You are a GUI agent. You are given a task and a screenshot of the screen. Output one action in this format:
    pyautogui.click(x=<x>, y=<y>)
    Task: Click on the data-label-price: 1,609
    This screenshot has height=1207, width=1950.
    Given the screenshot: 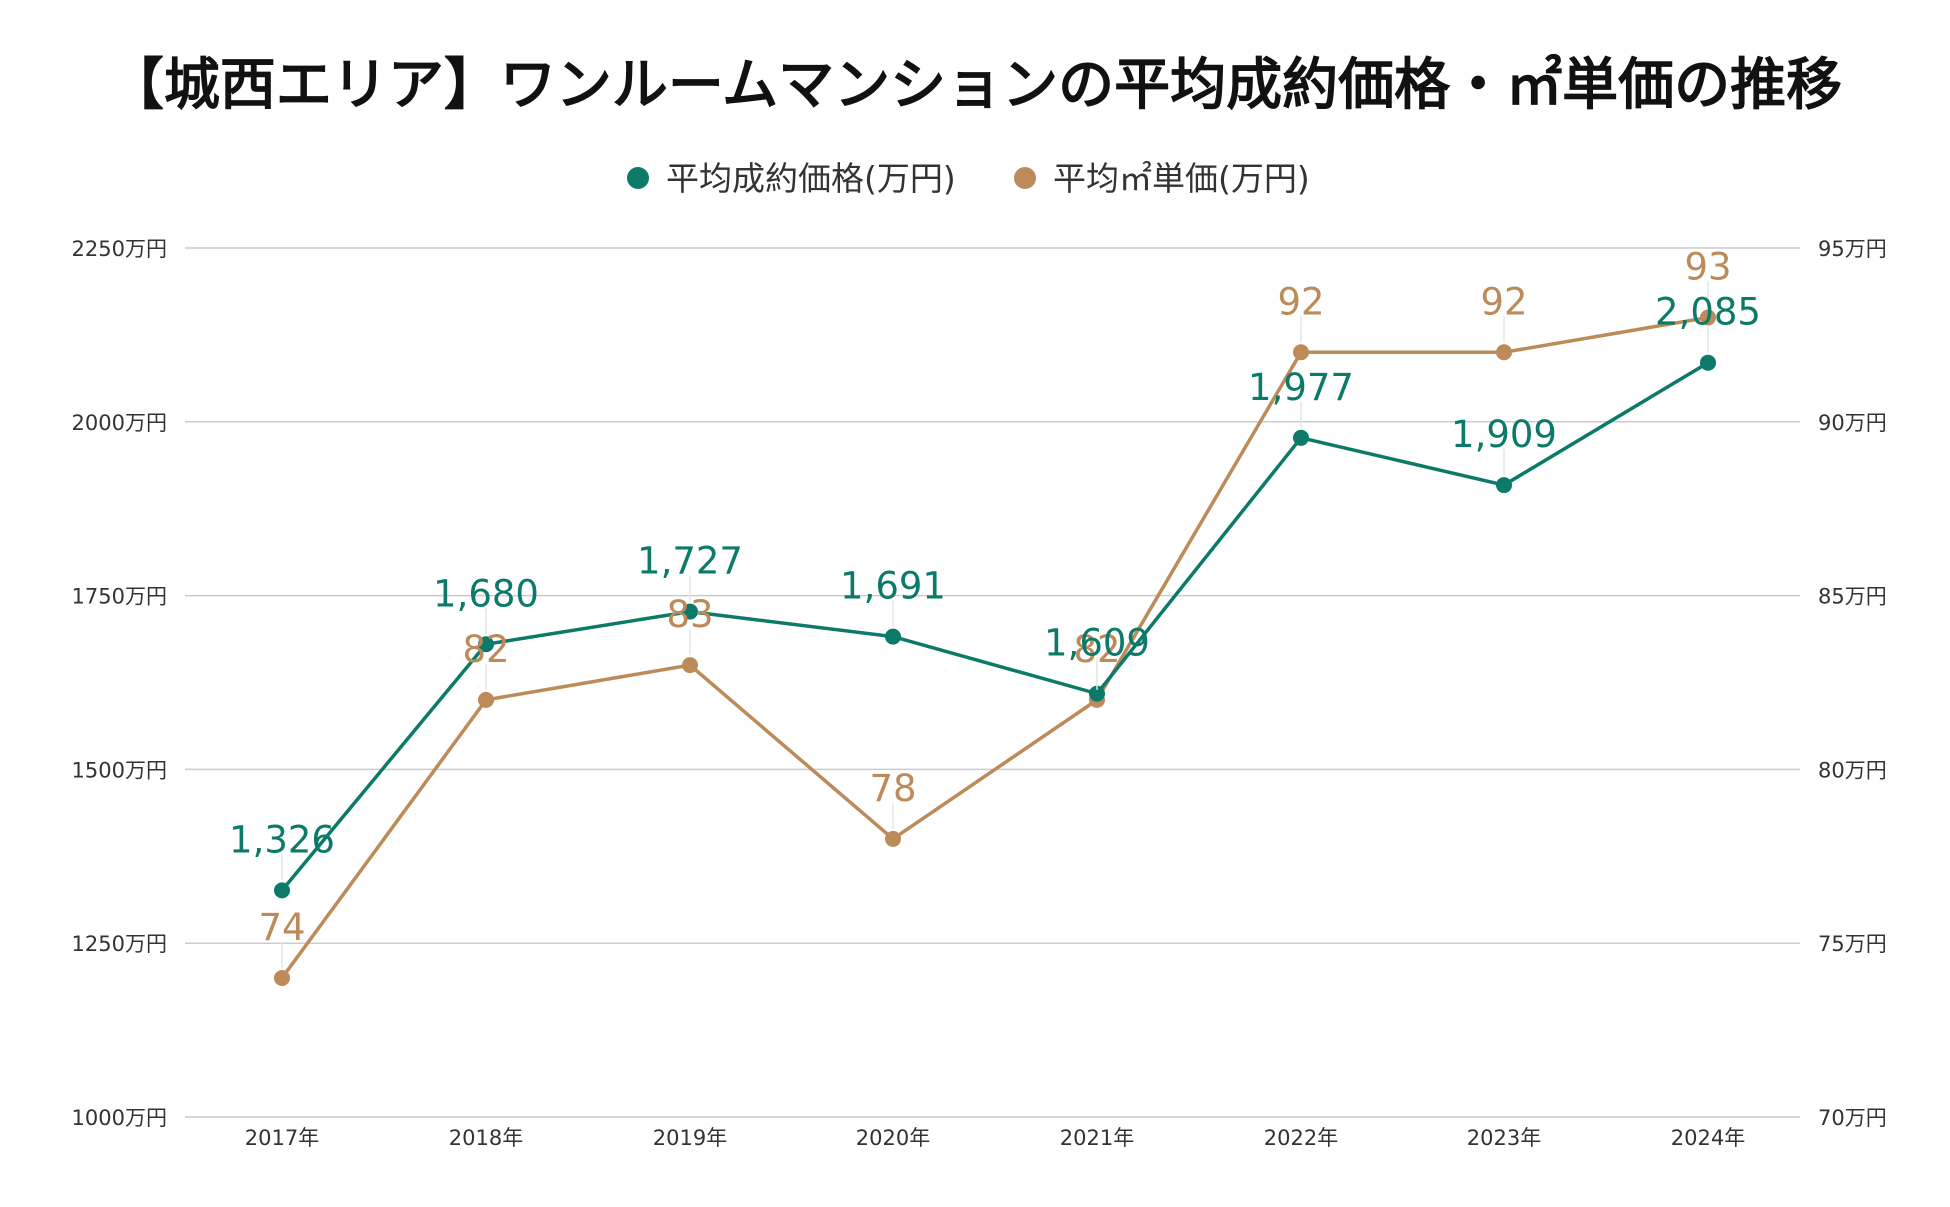 What is the action you would take?
    pyautogui.click(x=1097, y=643)
    